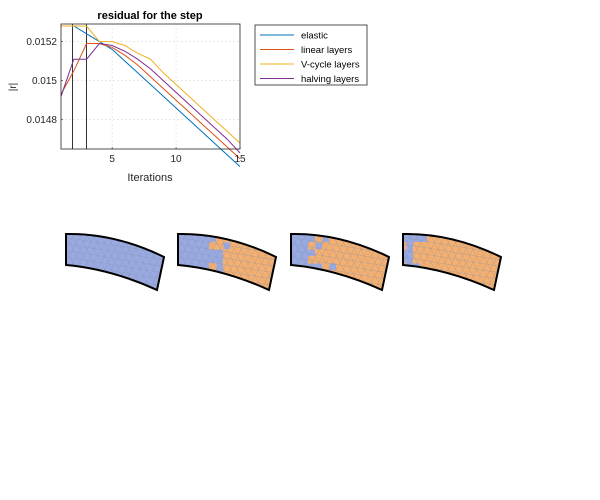  What do you see at coordinates (112, 159) in the screenshot?
I see `x-tick-label: 5` at bounding box center [112, 159].